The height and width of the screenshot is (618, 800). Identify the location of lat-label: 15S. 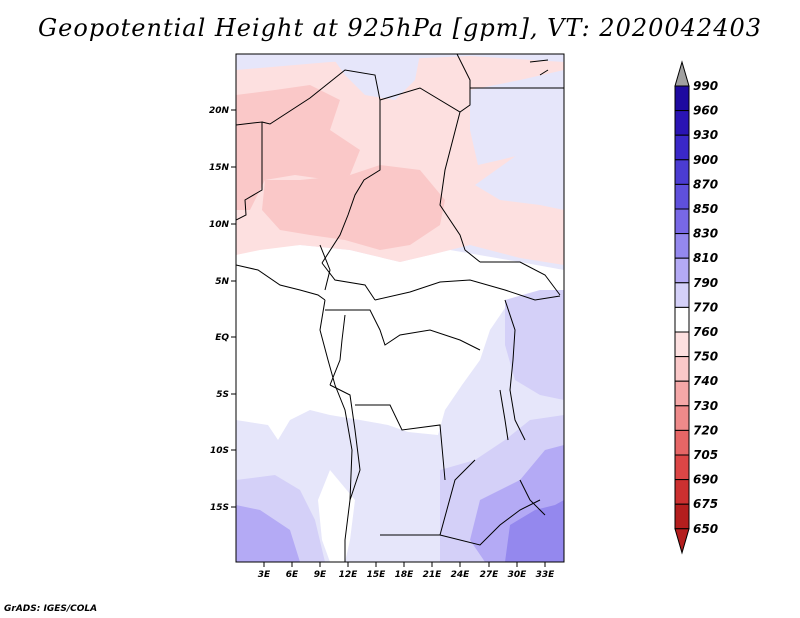
(219, 508).